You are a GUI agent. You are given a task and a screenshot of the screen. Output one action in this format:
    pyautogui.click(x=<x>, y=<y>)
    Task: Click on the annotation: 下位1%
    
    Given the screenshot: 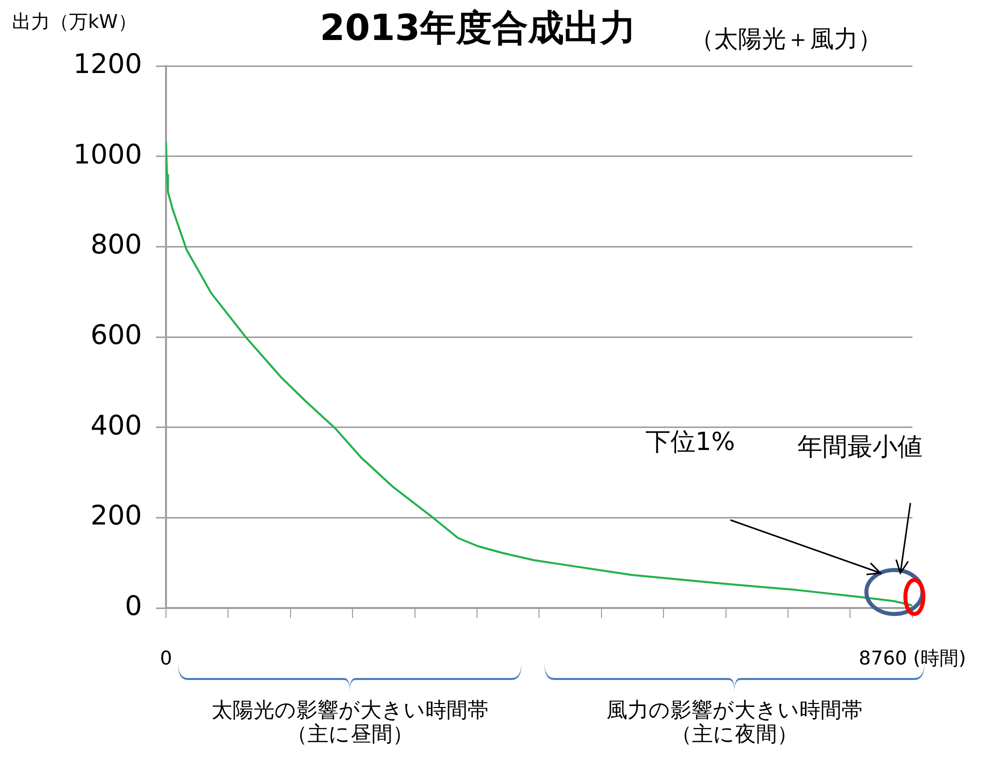 What is the action you would take?
    pyautogui.click(x=690, y=442)
    